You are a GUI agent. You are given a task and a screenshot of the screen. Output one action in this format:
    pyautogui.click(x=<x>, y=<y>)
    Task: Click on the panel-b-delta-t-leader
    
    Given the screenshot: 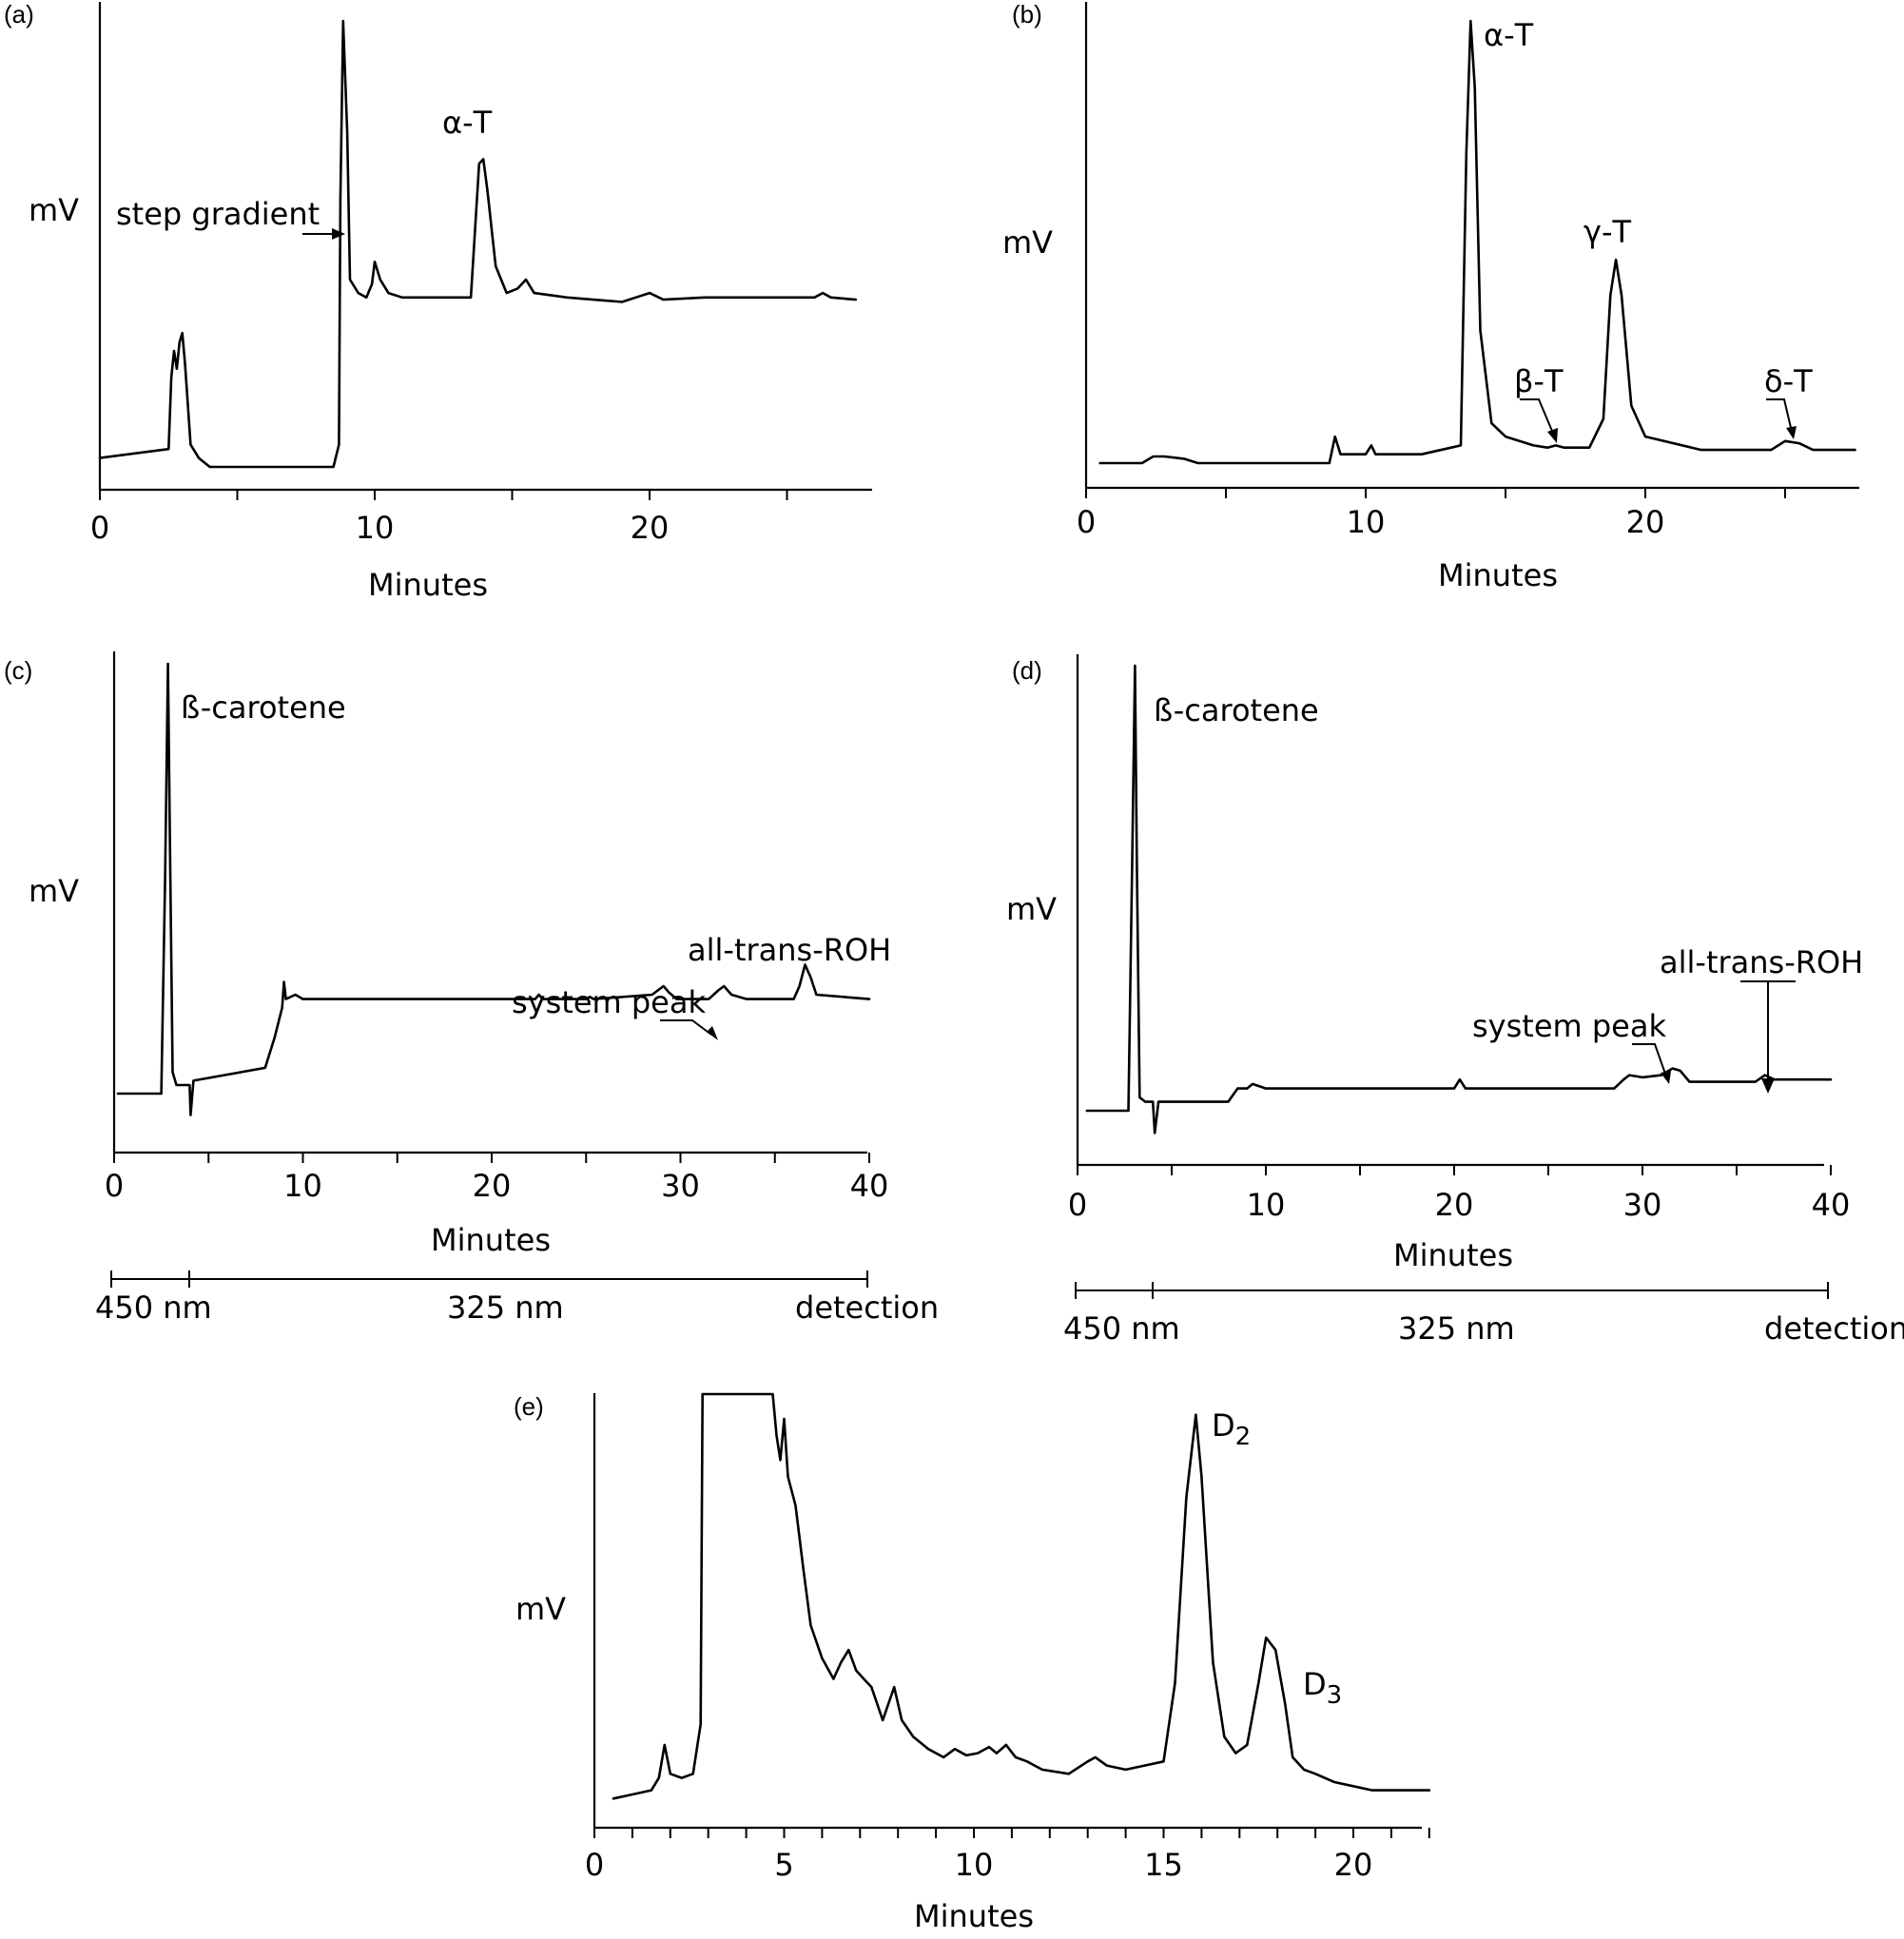 What is the action you would take?
    pyautogui.click(x=1781, y=418)
    